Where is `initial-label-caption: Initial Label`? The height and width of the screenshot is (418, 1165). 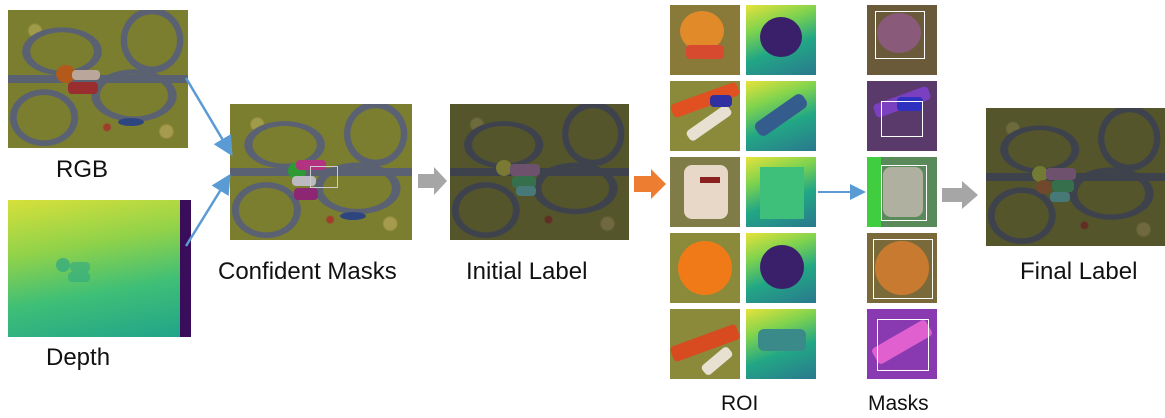
initial-label-caption: Initial Label is located at coordinates (527, 271).